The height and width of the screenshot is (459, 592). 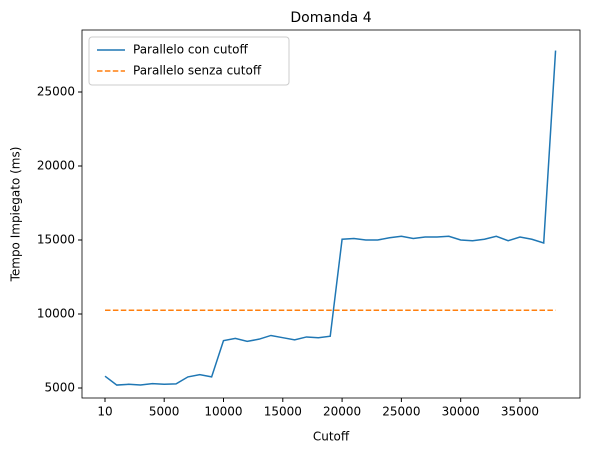 I want to click on y-tick-label: 10000, so click(x=56, y=314).